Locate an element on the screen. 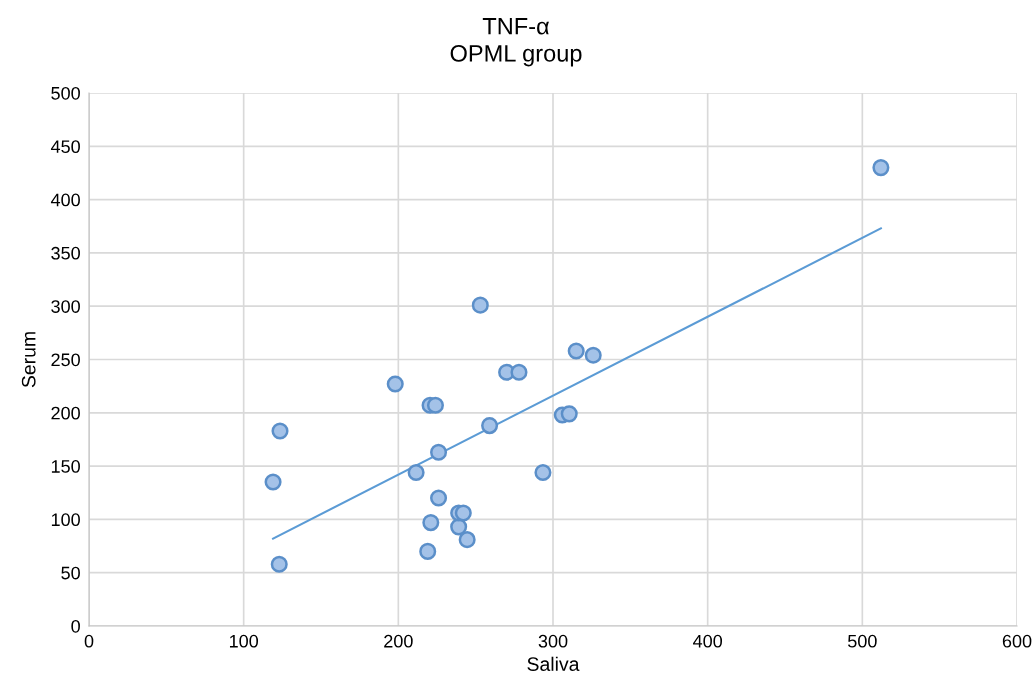 Image resolution: width=1032 pixels, height=689 pixels. y-tick-label: 400 is located at coordinates (65, 200).